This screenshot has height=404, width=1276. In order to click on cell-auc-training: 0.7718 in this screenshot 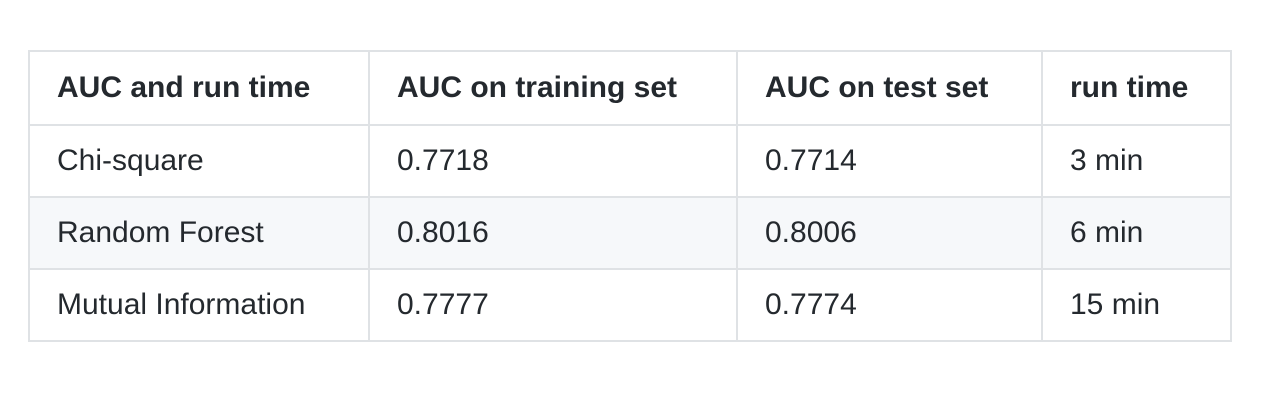, I will do `click(553, 161)`.